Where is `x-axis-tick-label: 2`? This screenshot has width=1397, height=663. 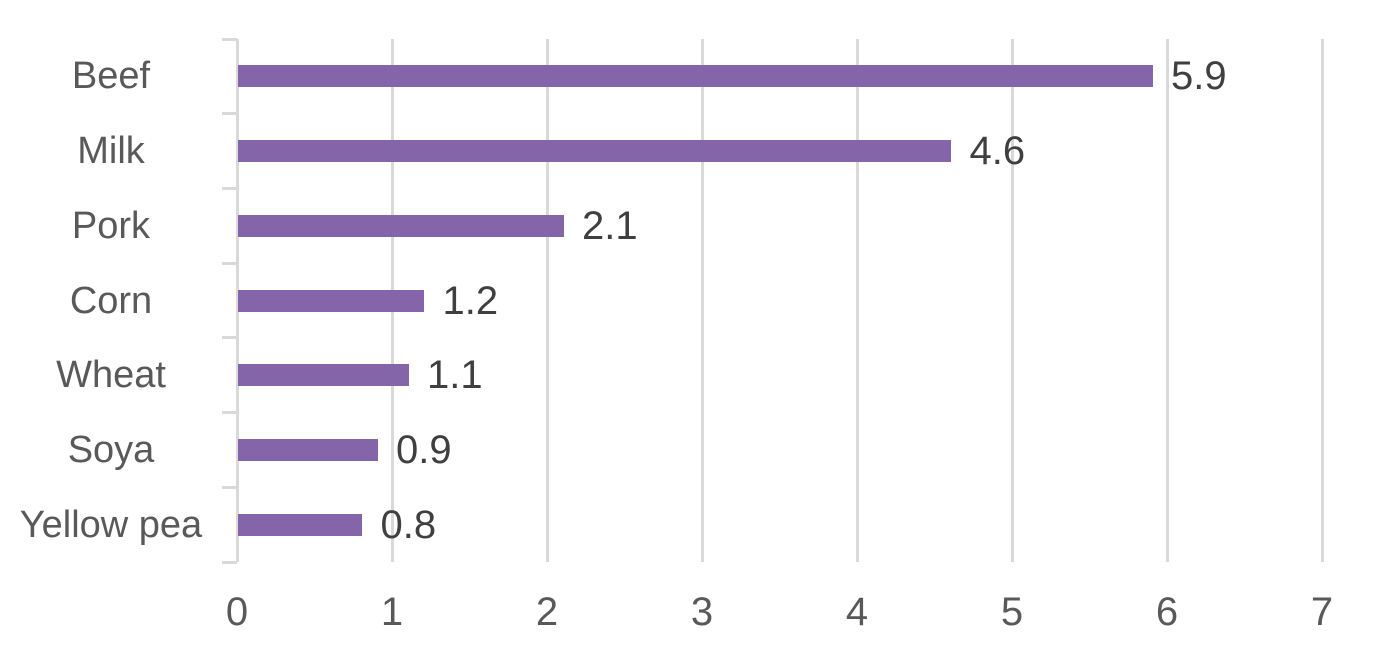
x-axis-tick-label: 2 is located at coordinates (547, 612).